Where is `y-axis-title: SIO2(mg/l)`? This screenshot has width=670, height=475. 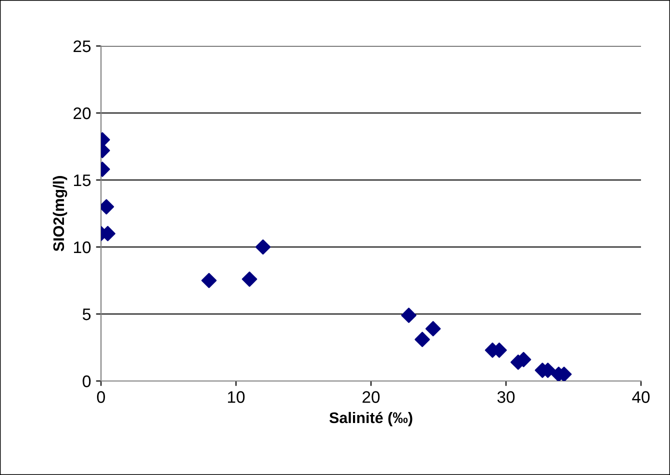 y-axis-title: SIO2(mg/l) is located at coordinates (60, 214).